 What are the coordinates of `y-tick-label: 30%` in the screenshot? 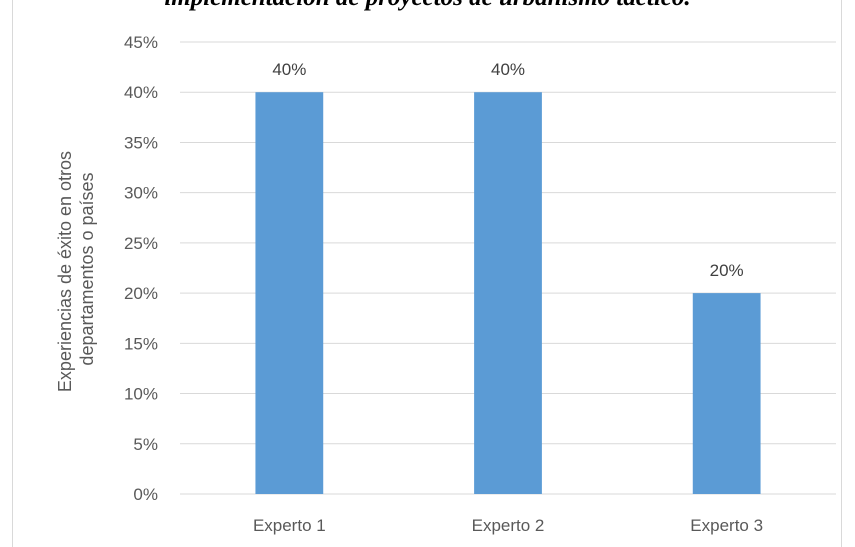 It's located at (141, 193).